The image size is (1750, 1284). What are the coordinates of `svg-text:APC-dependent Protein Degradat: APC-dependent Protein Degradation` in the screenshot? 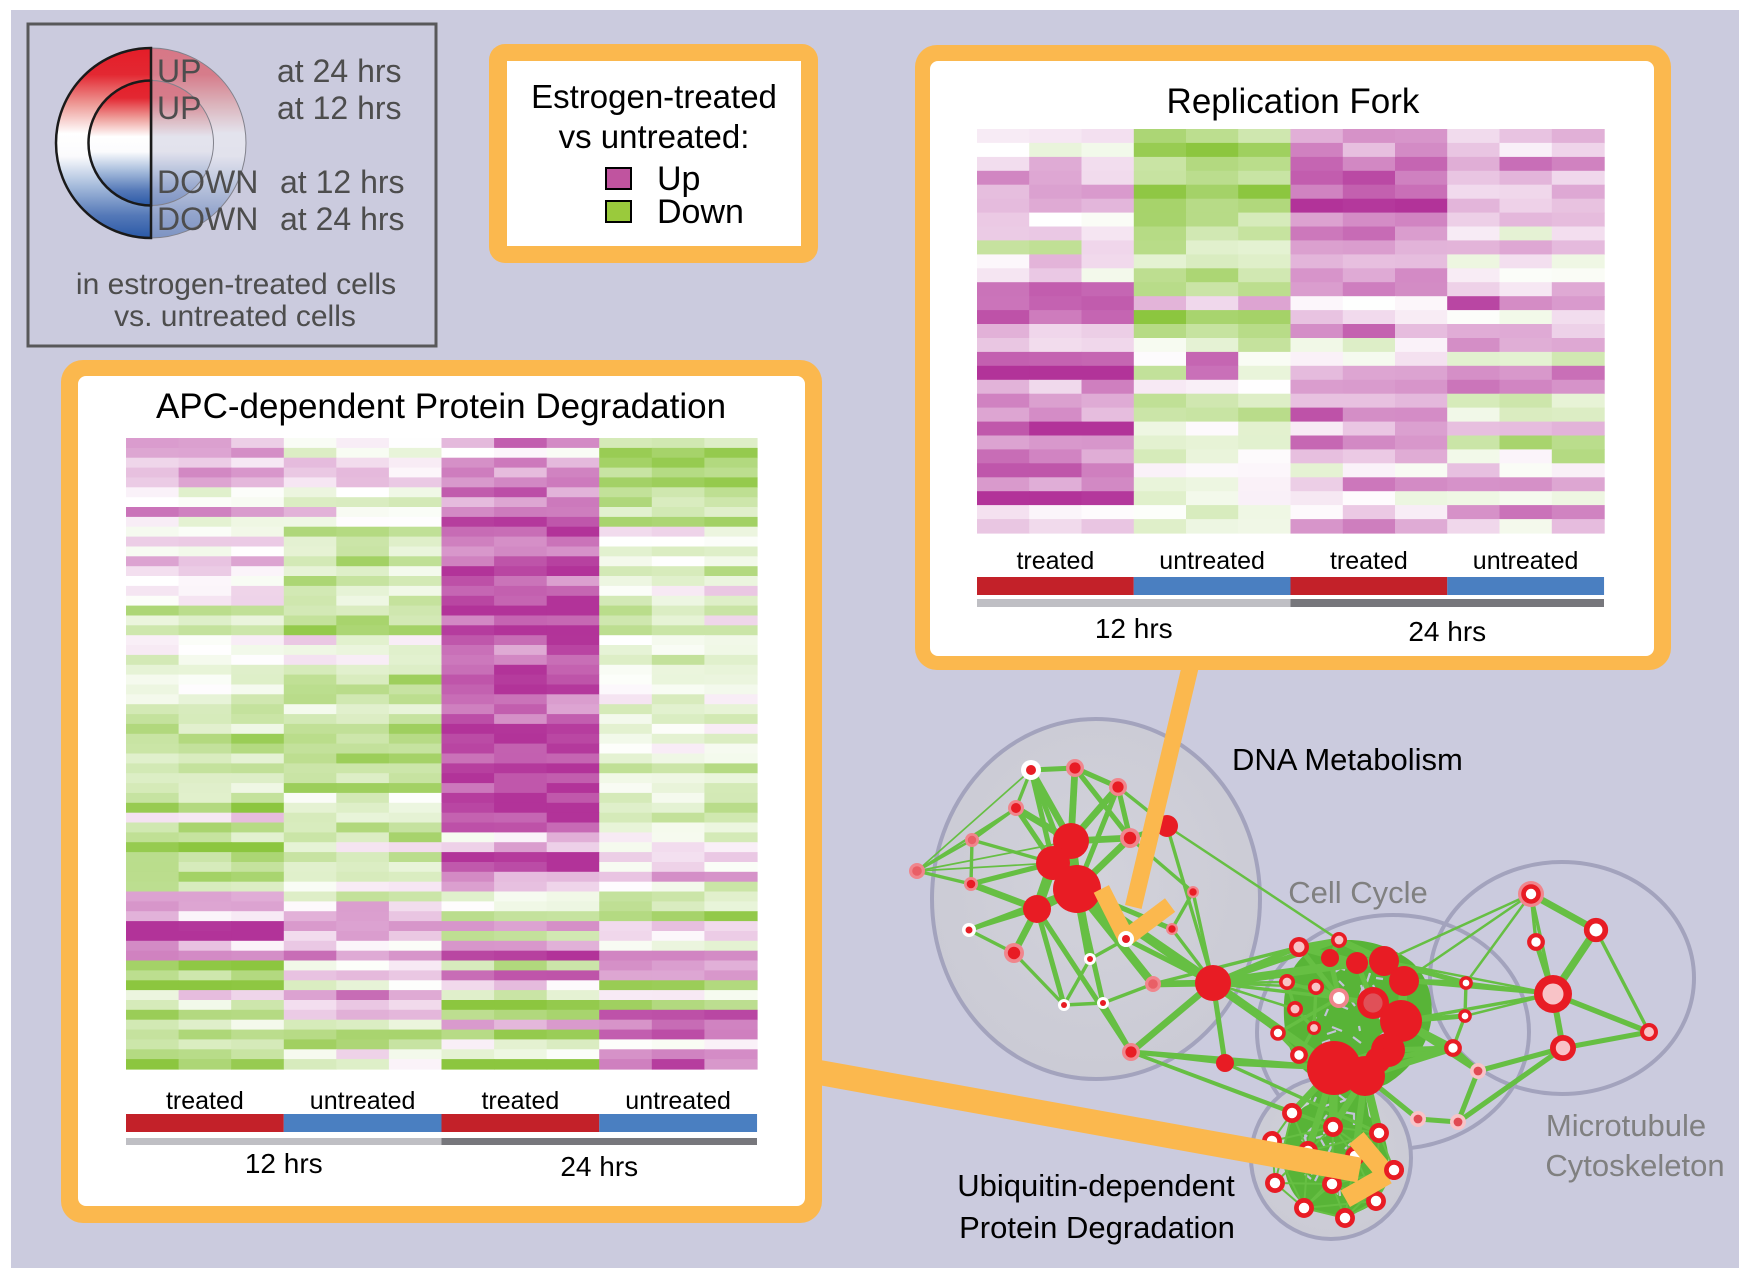 It's located at (441, 406).